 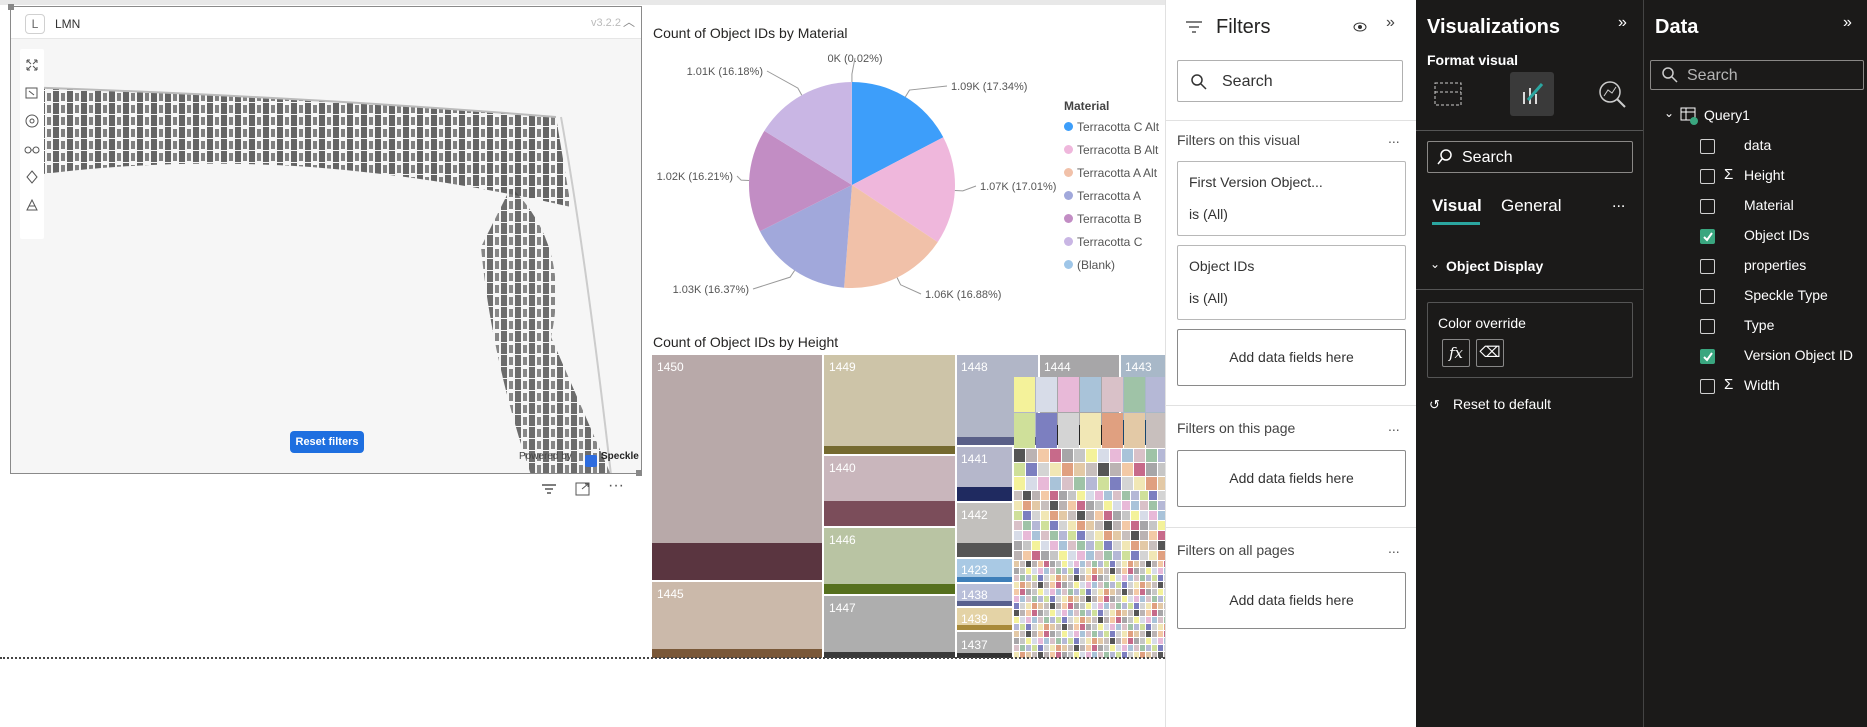 What do you see at coordinates (1532, 94) in the screenshot?
I see `format-visual-tab` at bounding box center [1532, 94].